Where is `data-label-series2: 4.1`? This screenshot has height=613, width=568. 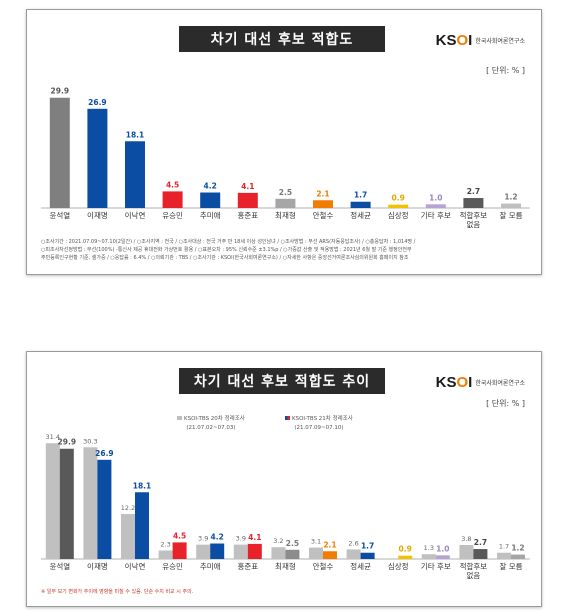
data-label-series2: 4.1 is located at coordinates (254, 537).